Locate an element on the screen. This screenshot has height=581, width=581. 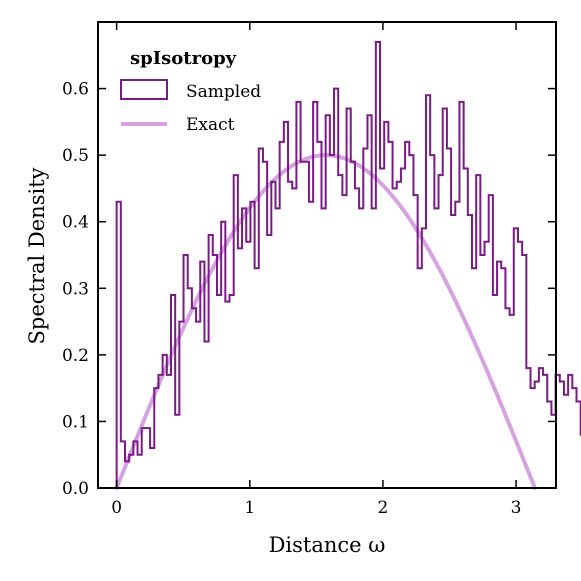
x-tick-label: 3 is located at coordinates (516, 508).